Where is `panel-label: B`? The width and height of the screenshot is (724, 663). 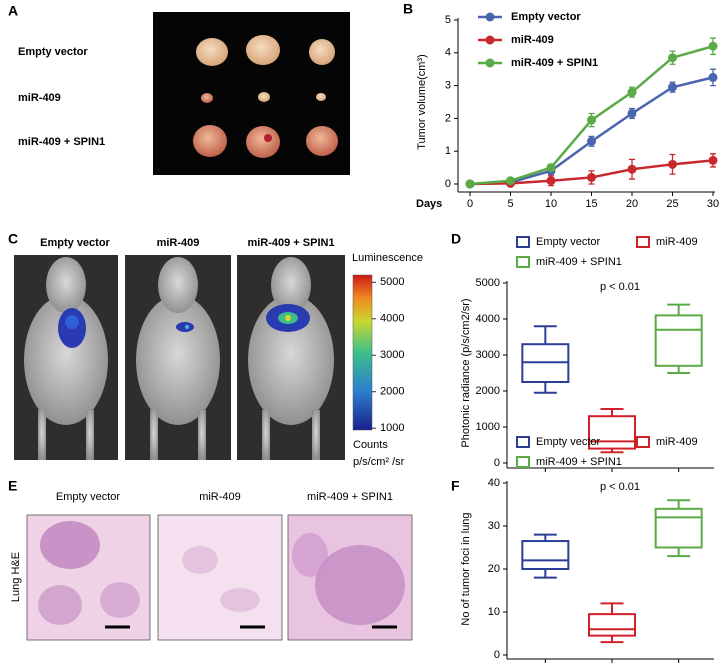
panel-label: B is located at coordinates (408, 9).